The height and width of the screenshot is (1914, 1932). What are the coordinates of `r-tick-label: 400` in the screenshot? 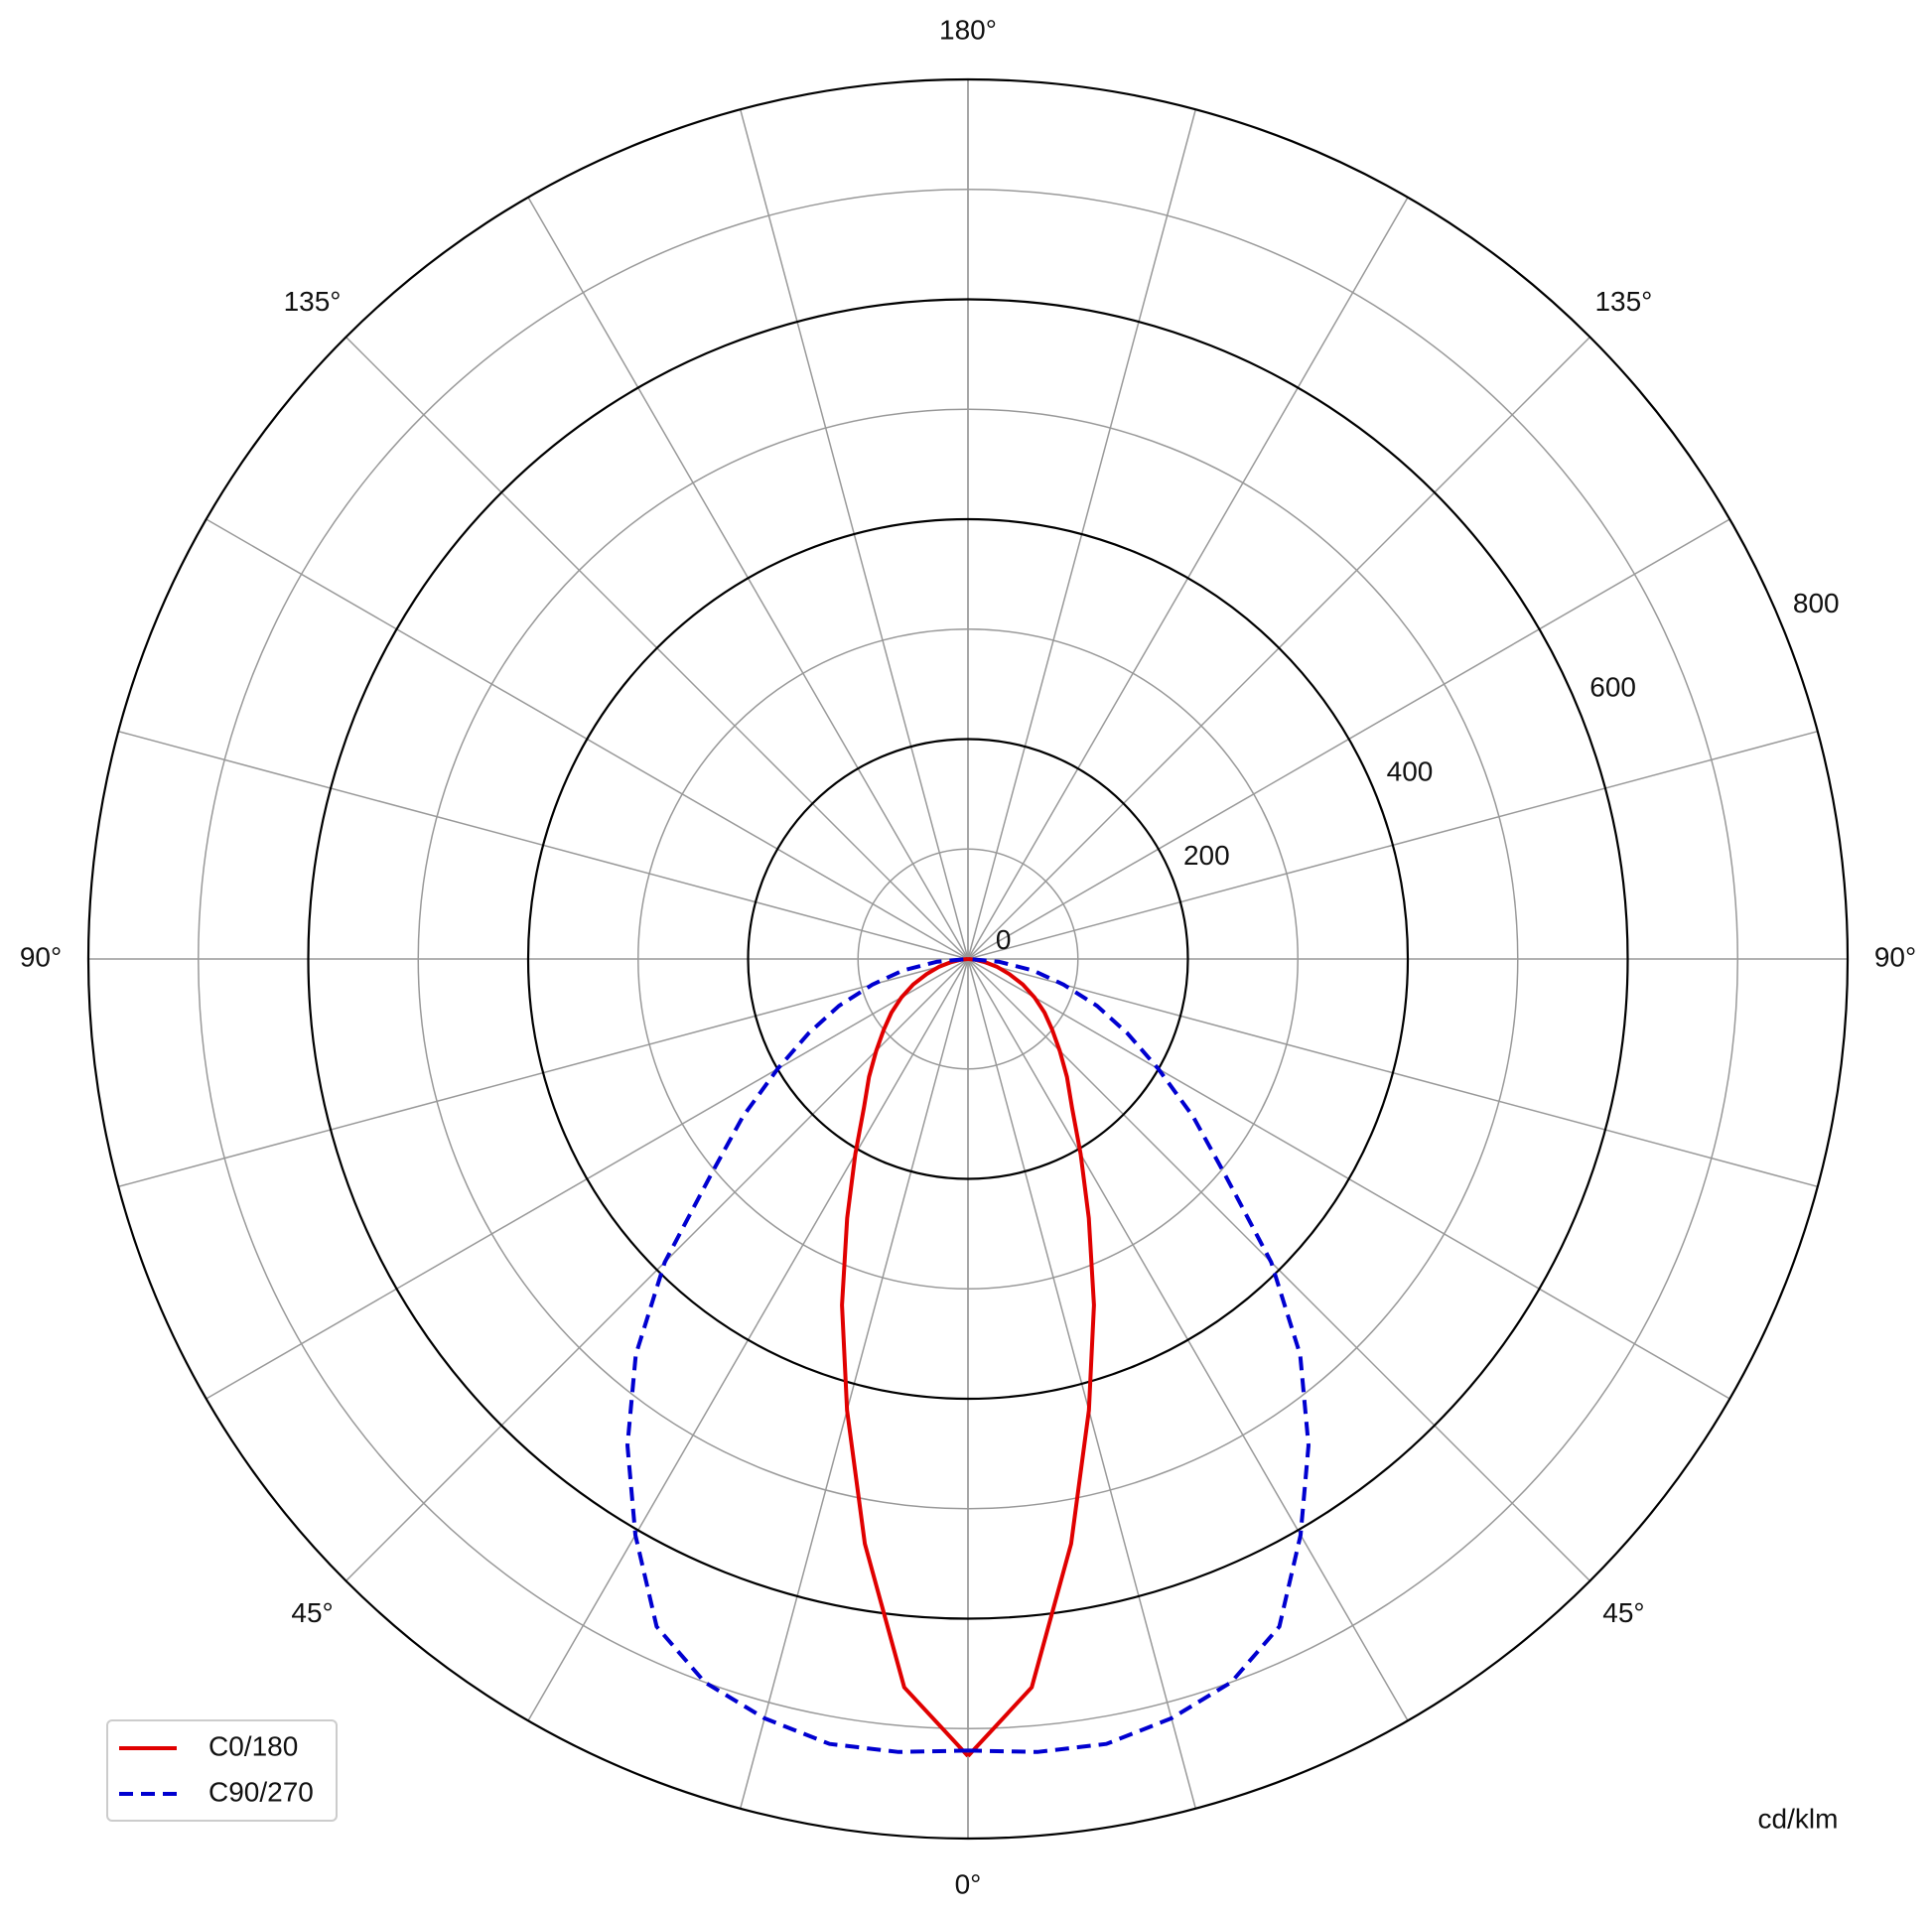 It's located at (1411, 770).